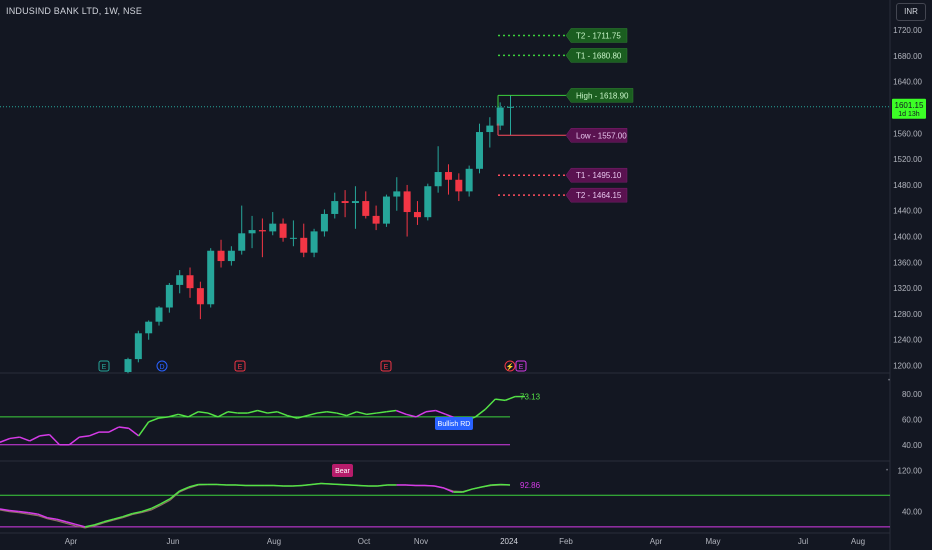 The height and width of the screenshot is (550, 932). I want to click on price-tick-label: 1200.00, so click(907, 366).